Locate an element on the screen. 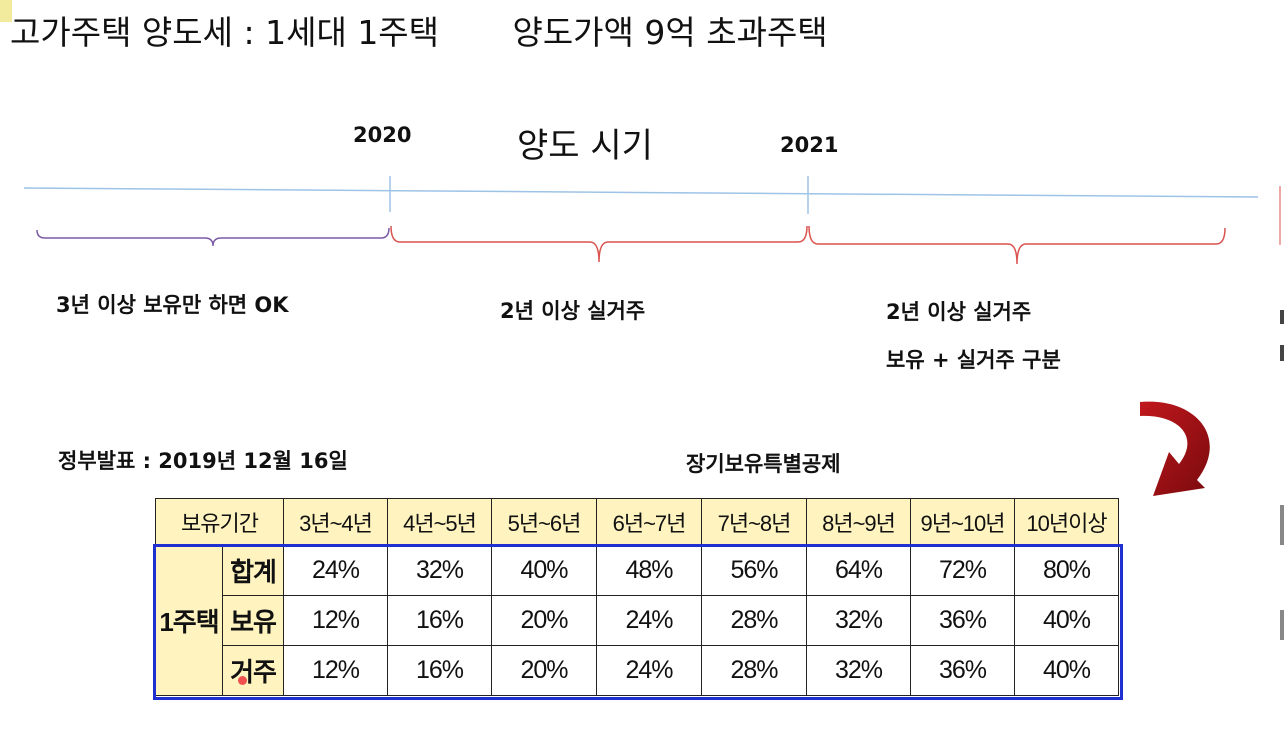 The height and width of the screenshot is (729, 1287). table-title: 장기보유특별공제 is located at coordinates (763, 464).